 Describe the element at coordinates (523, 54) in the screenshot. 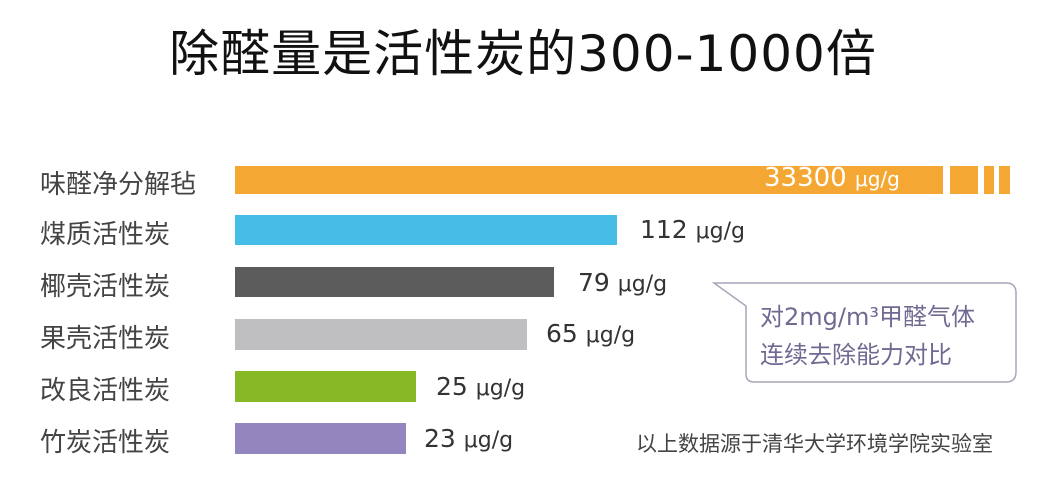

I see `chart-title: 除醛量是活性炭的300-1000倍` at that location.